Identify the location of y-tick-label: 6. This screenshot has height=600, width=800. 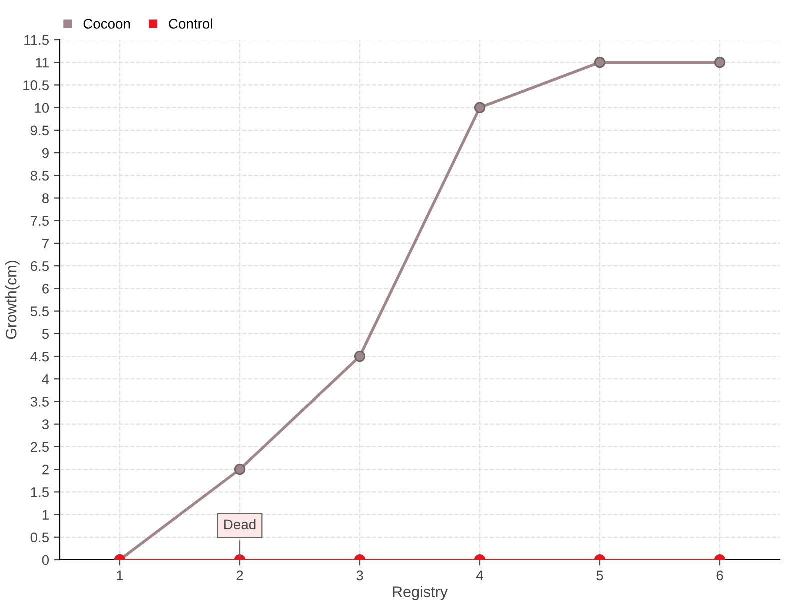
(45, 289).